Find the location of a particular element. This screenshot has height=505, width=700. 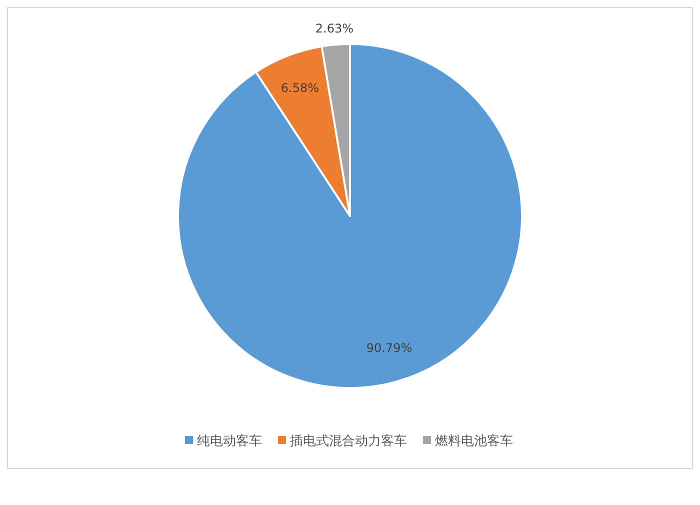

legend-label: 纯电动客车 is located at coordinates (229, 441).